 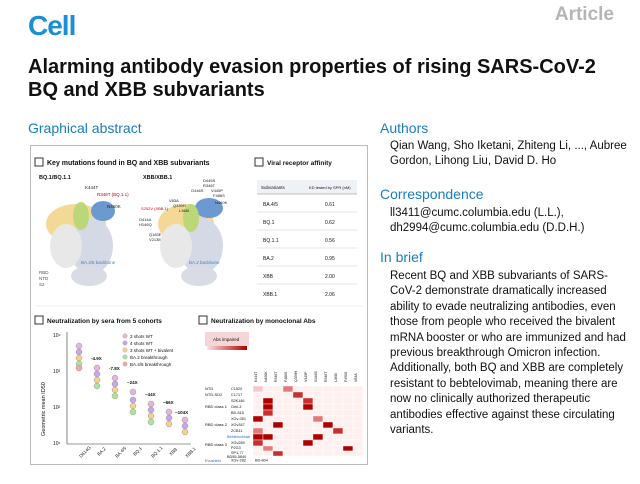 What do you see at coordinates (174, 200) in the screenshot?
I see `svg-text: V83A` at bounding box center [174, 200].